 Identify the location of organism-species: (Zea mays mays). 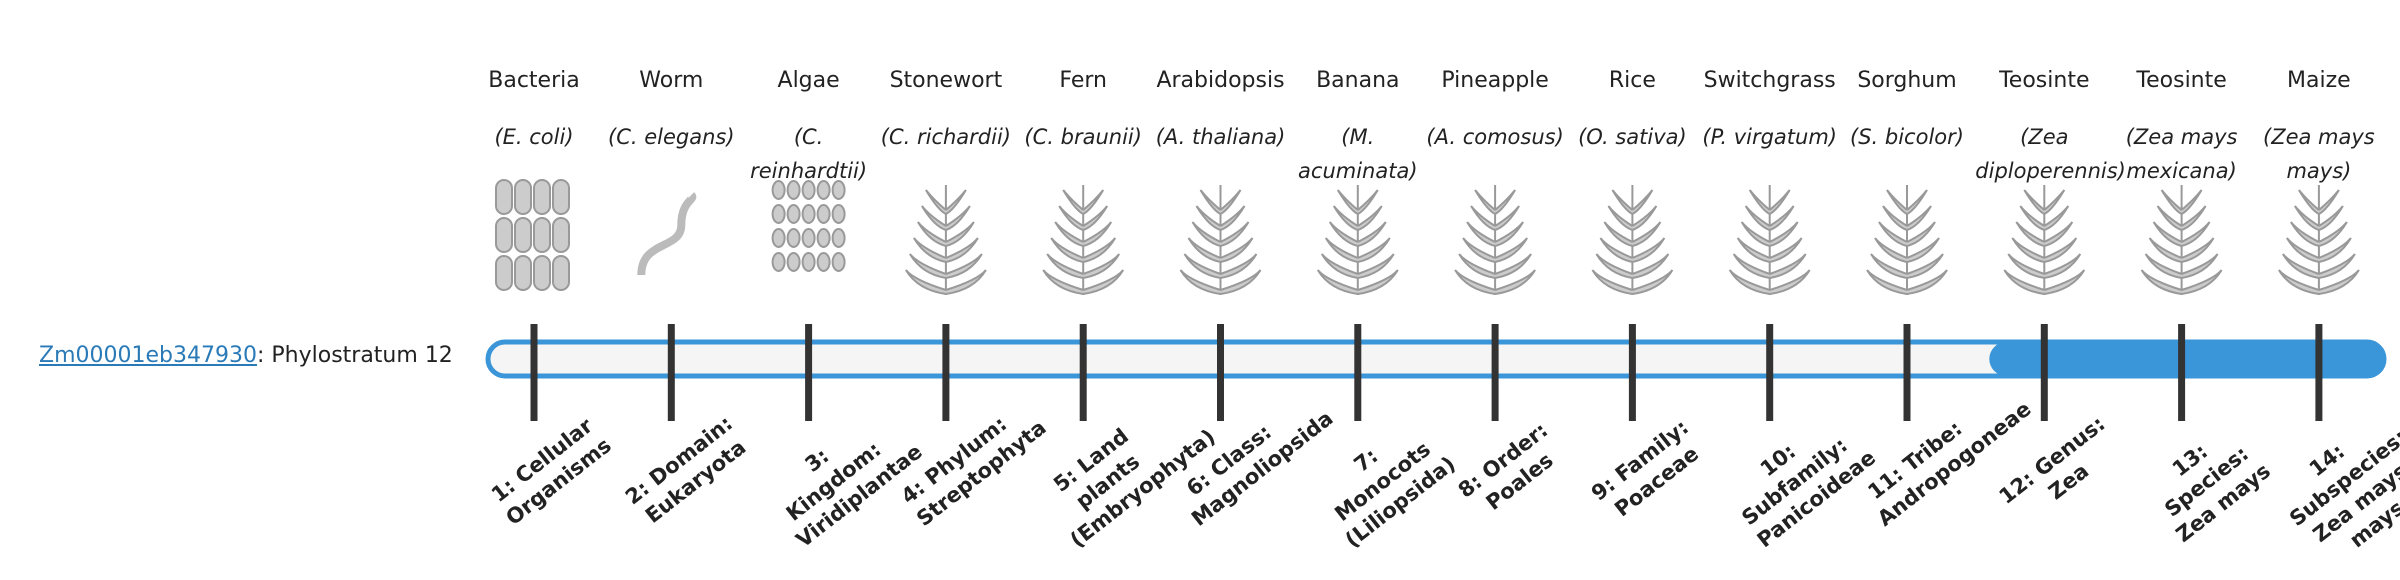
(2319, 154).